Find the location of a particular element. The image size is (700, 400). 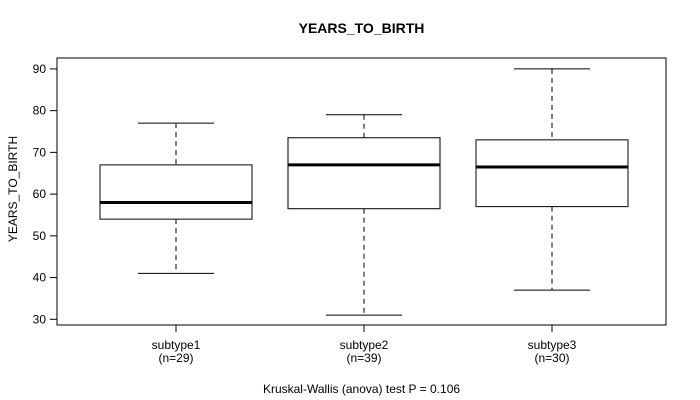

chart-title: YEARS_TO_BIRTH is located at coordinates (361, 28).